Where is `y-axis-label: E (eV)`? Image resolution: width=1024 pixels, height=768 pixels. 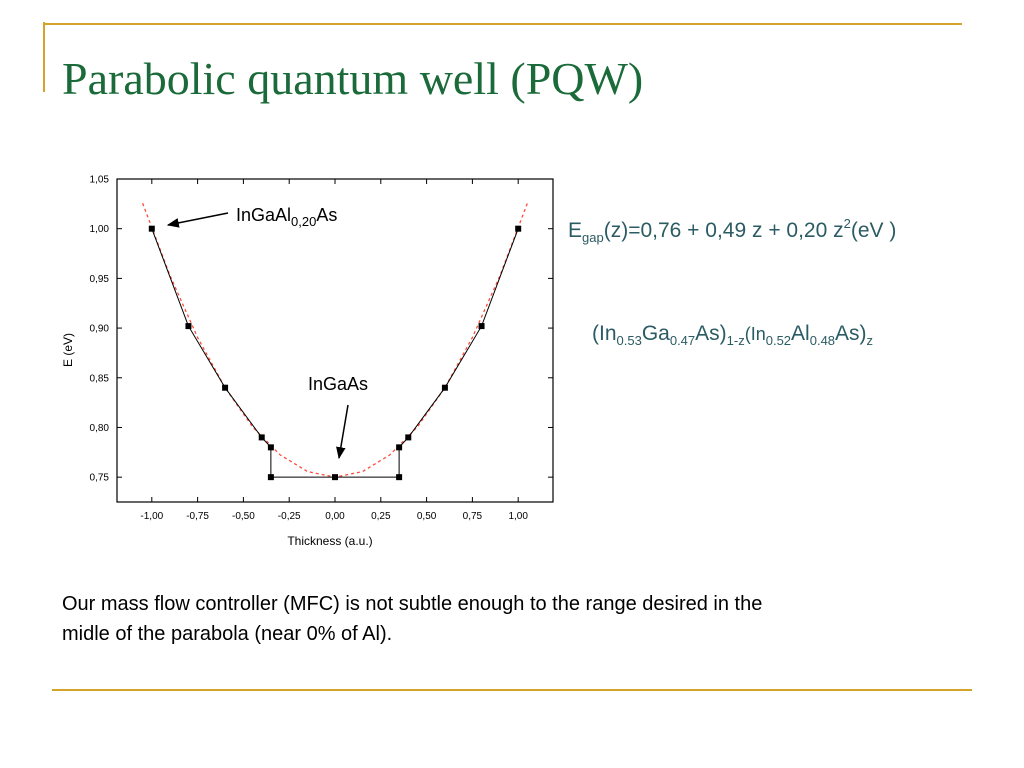 y-axis-label: E (eV) is located at coordinates (68, 350).